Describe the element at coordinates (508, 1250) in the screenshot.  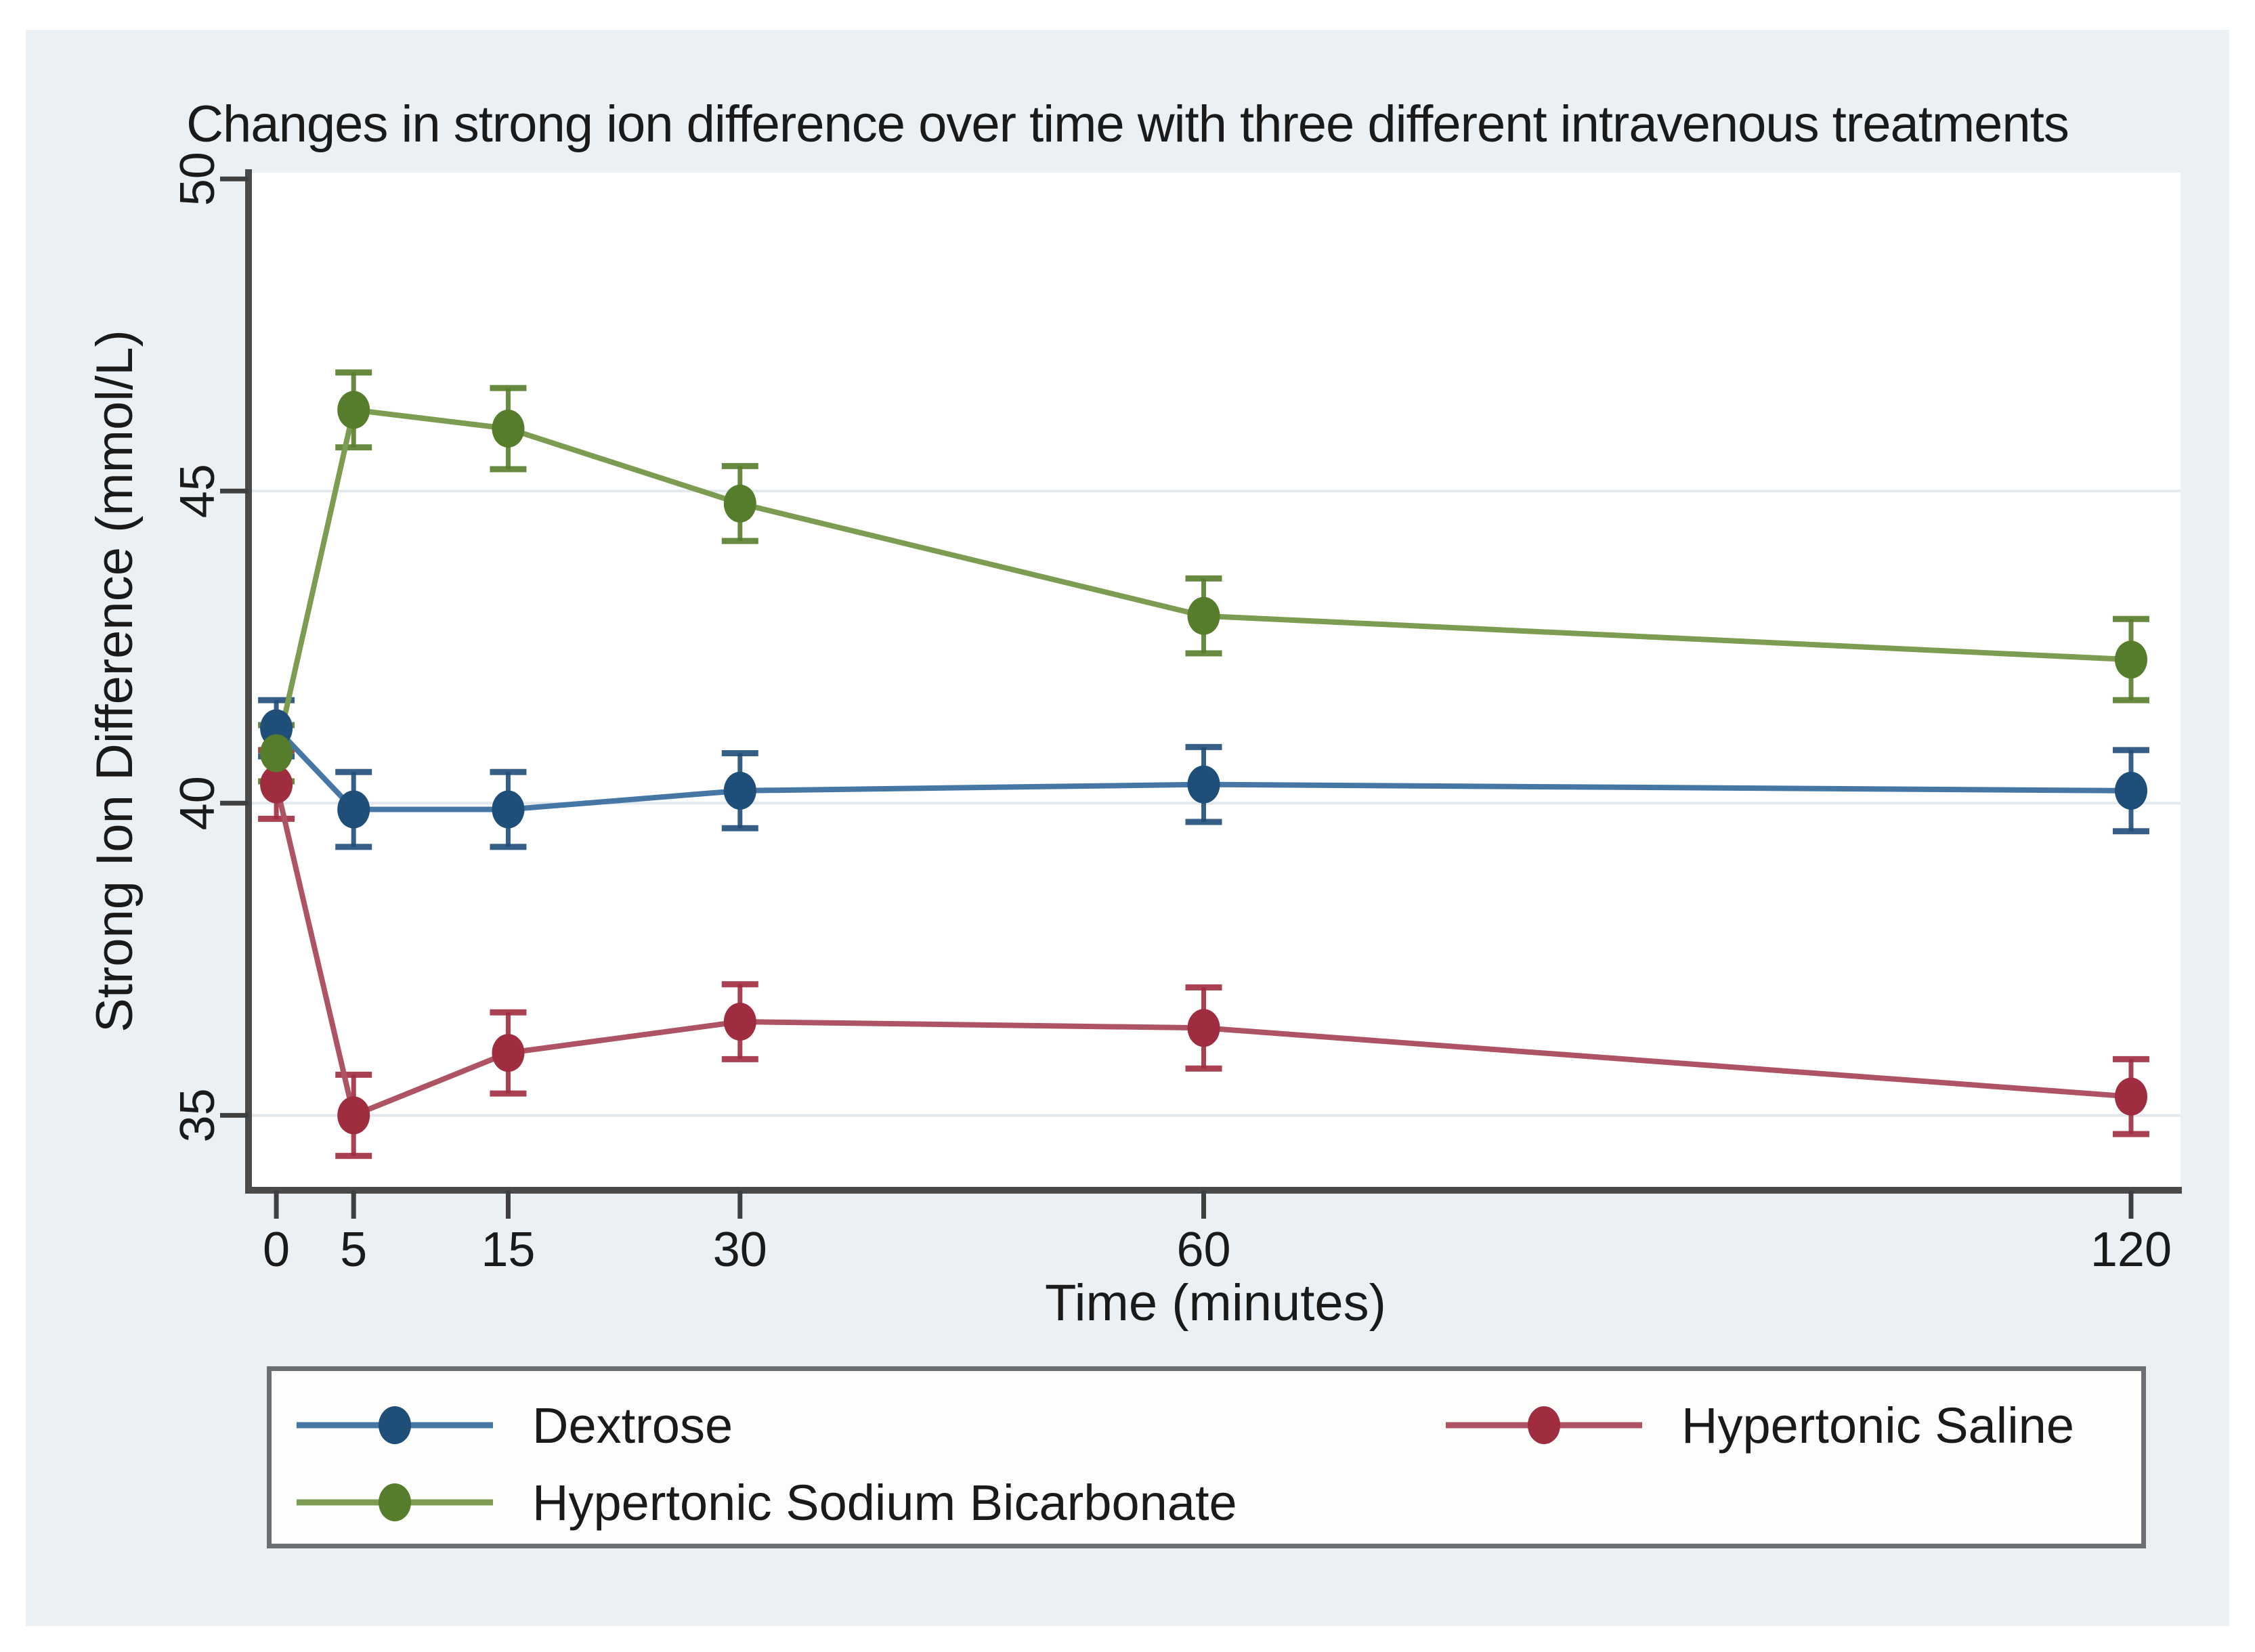
I see `x-tick-label: 15` at that location.